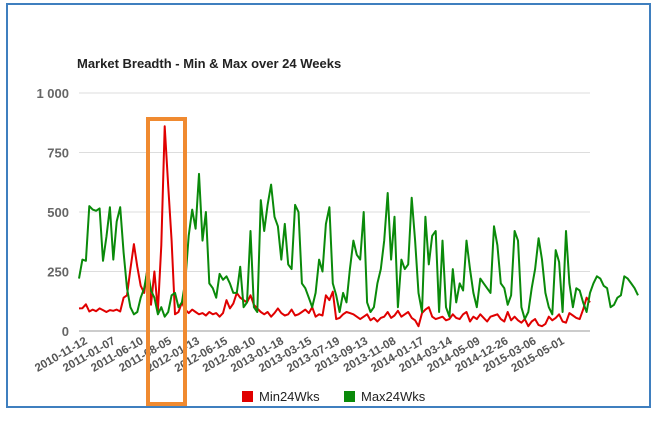 Image resolution: width=661 pixels, height=426 pixels. I want to click on chart-title: Market Breadth - Min & Max over 24 Weeks, so click(209, 63).